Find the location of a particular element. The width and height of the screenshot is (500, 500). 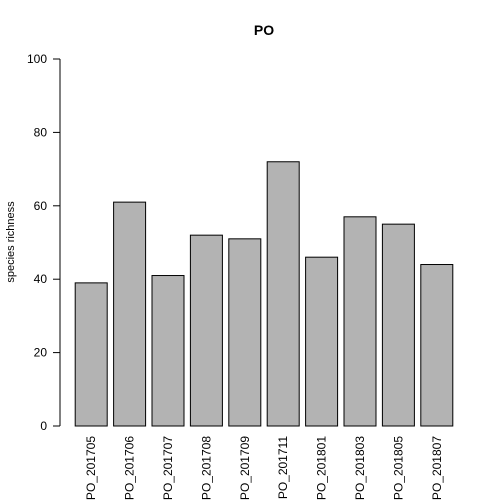

x-tick-label: PO_201801 is located at coordinates (322, 468).